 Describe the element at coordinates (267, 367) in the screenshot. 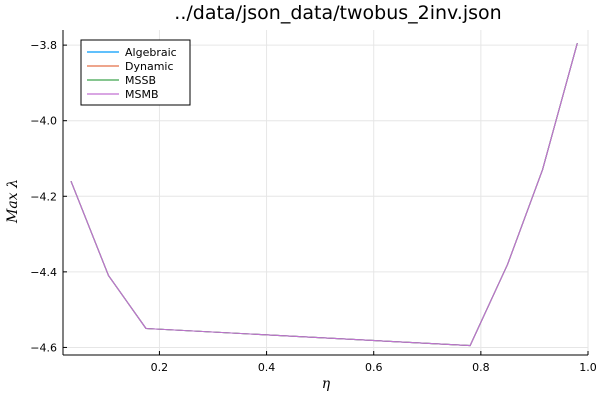

I see `x-tick-label: 0.4` at that location.